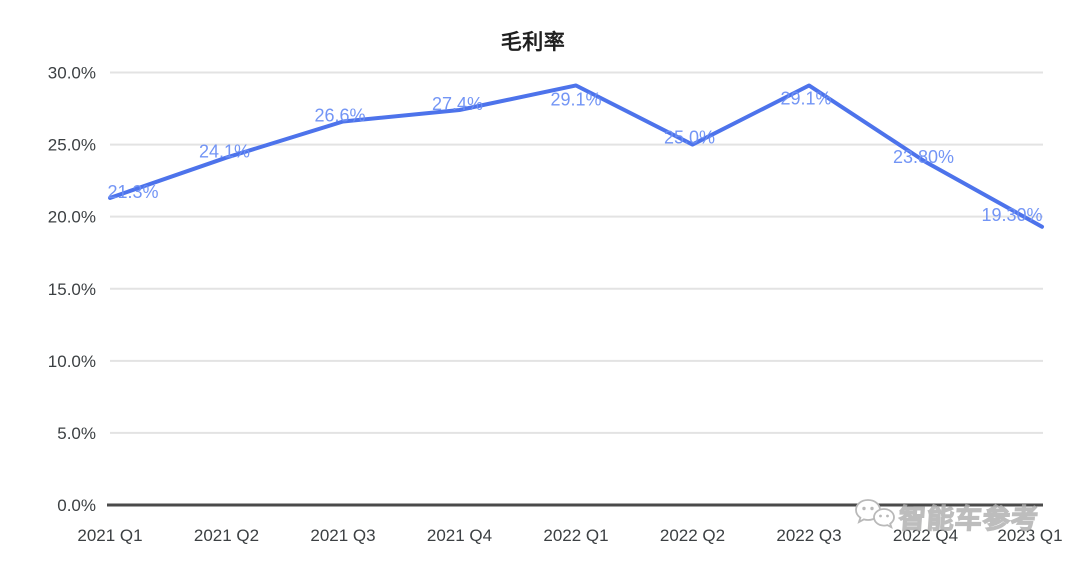 The image size is (1080, 569). What do you see at coordinates (925, 535) in the screenshot?
I see `svg-text: 2022 Q4` at bounding box center [925, 535].